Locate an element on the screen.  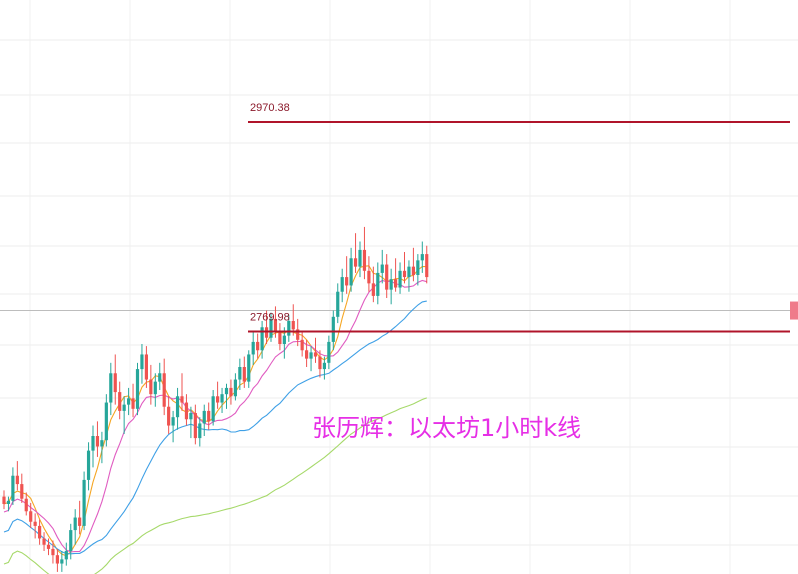
current-price-marker is located at coordinates (794, 310).